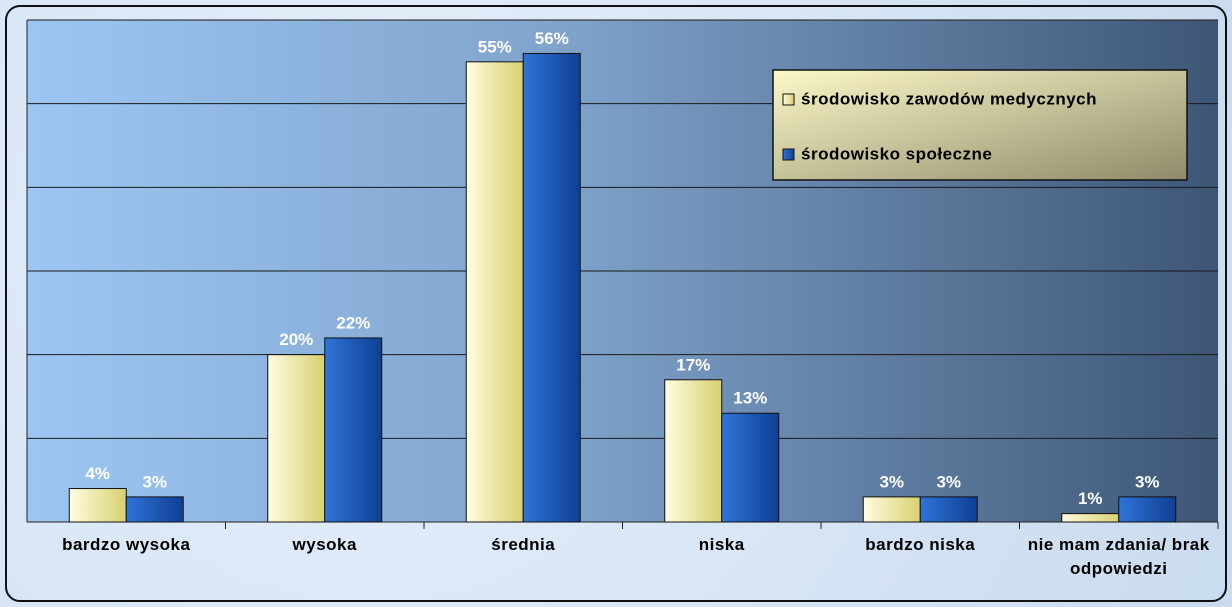  I want to click on x-tick-label: średnia, so click(523, 544).